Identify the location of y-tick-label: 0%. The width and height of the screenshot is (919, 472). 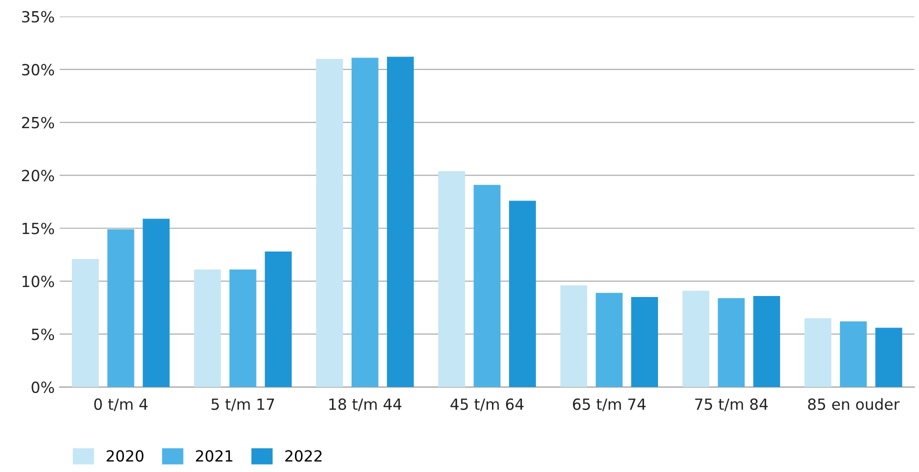
(43, 388).